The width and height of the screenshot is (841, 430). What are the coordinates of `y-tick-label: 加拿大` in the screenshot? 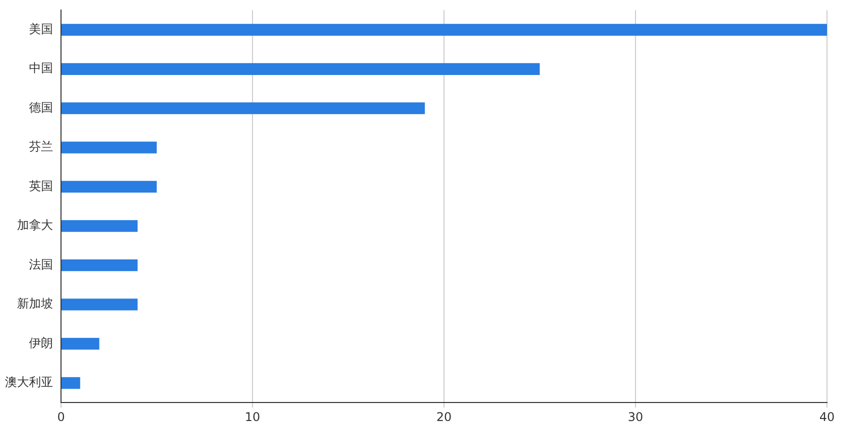 It's located at (35, 225).